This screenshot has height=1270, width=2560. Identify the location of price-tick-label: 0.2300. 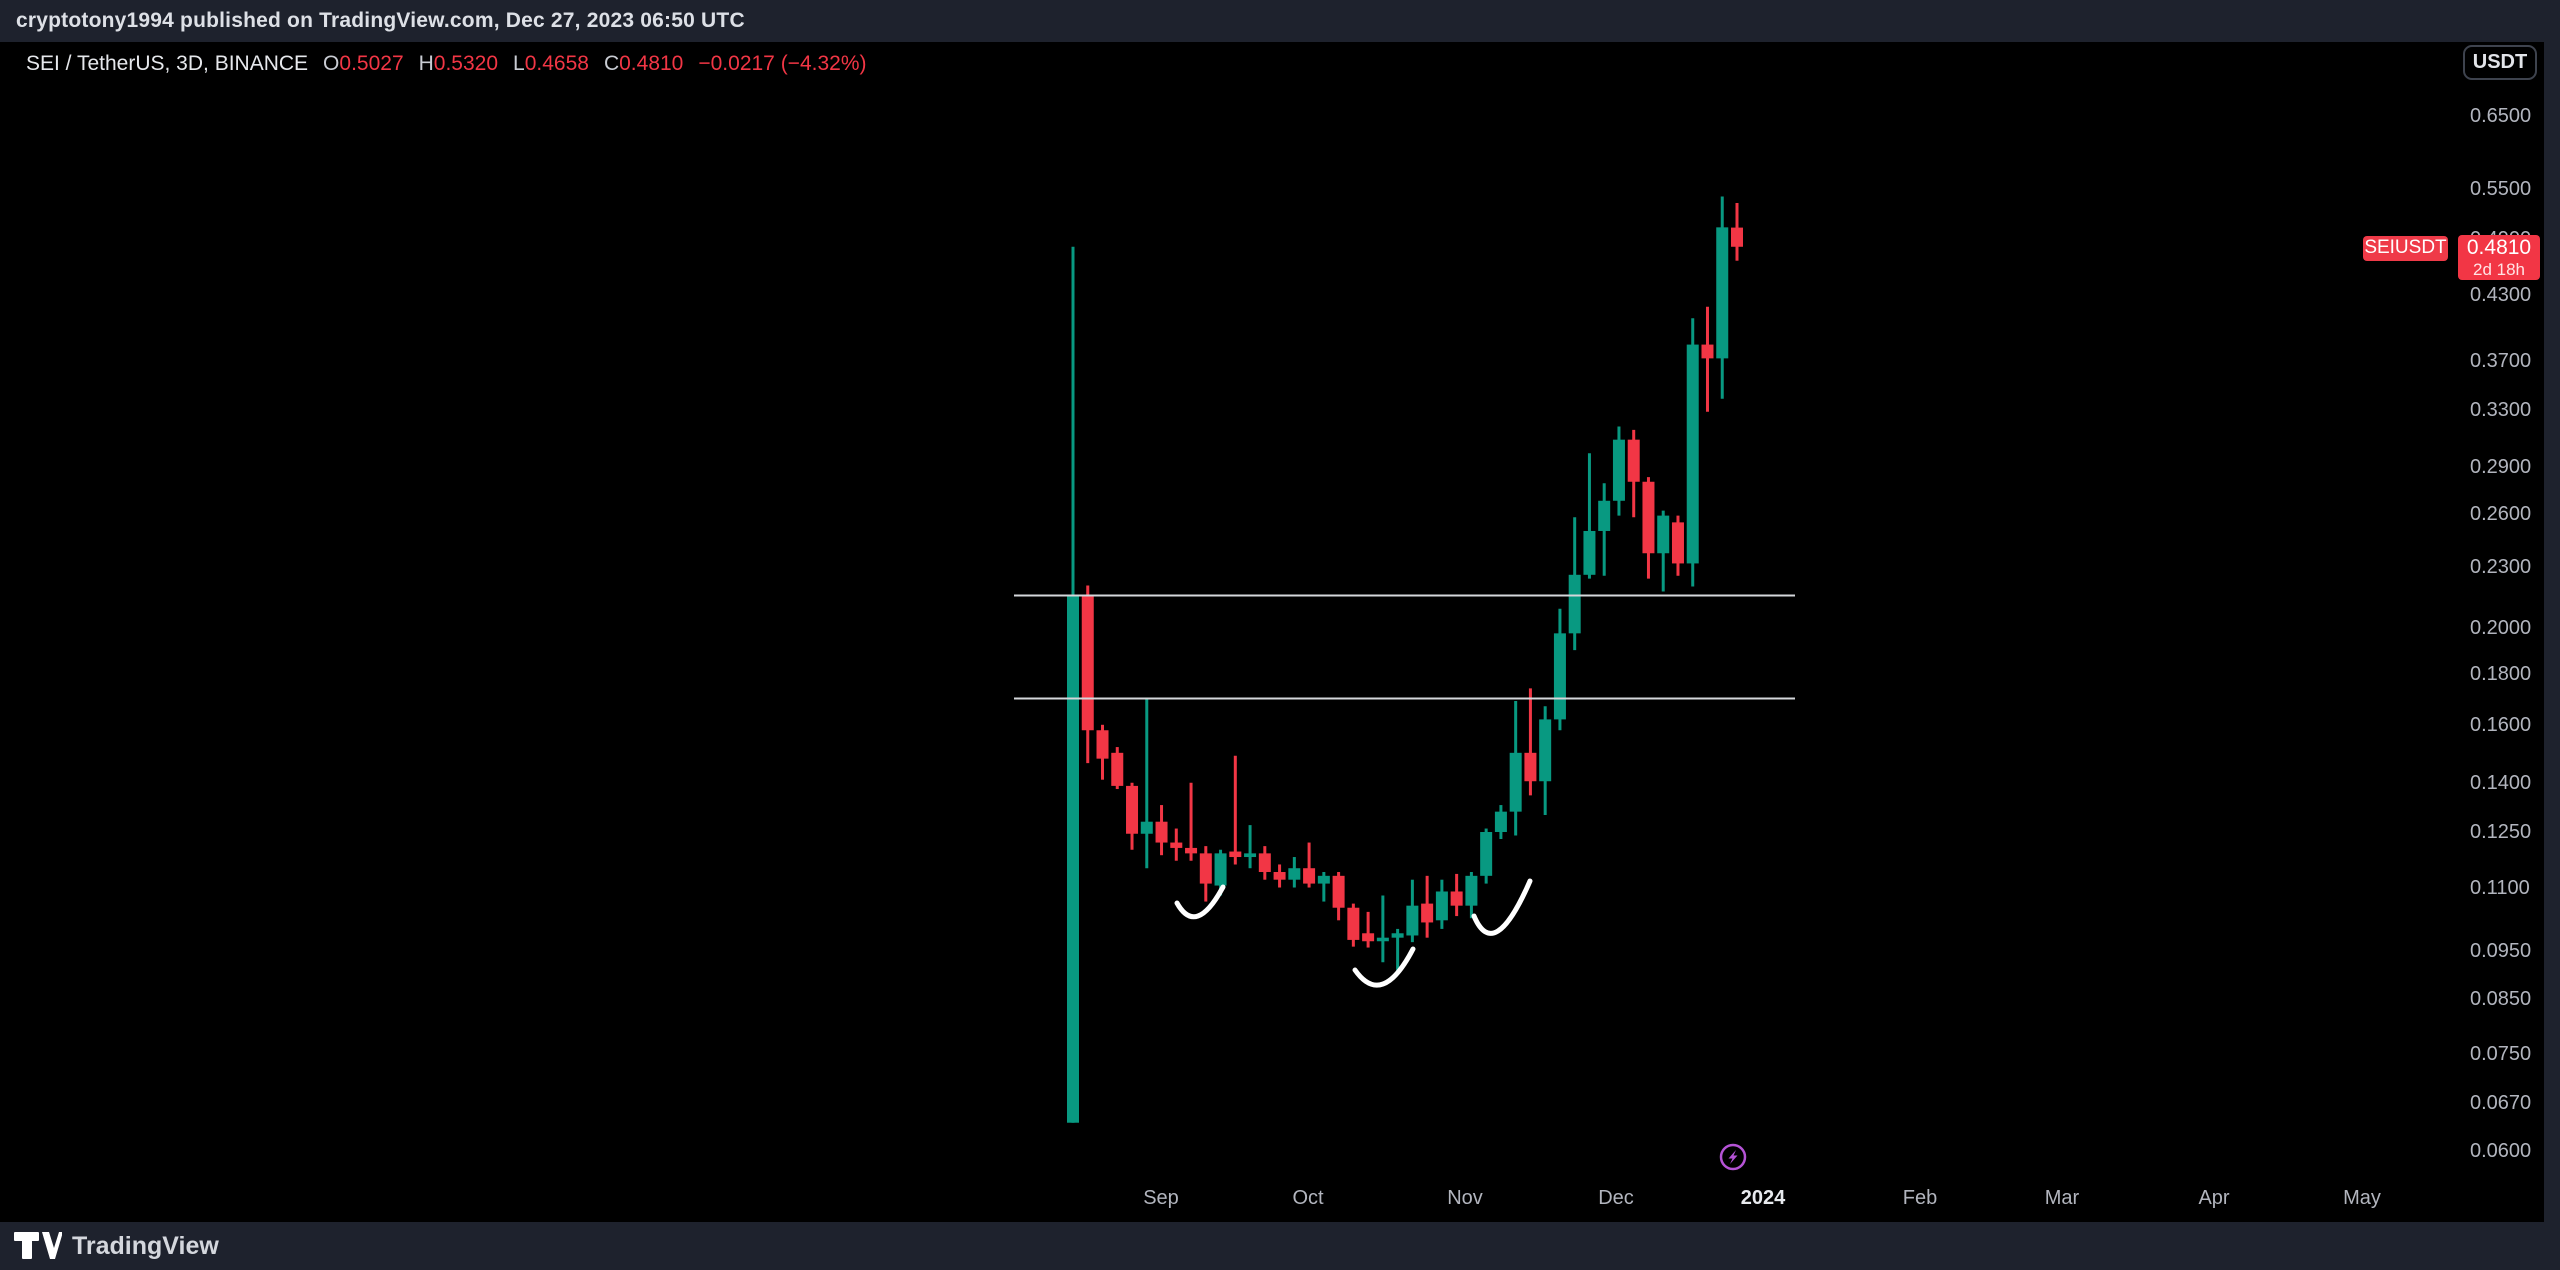
(2501, 567).